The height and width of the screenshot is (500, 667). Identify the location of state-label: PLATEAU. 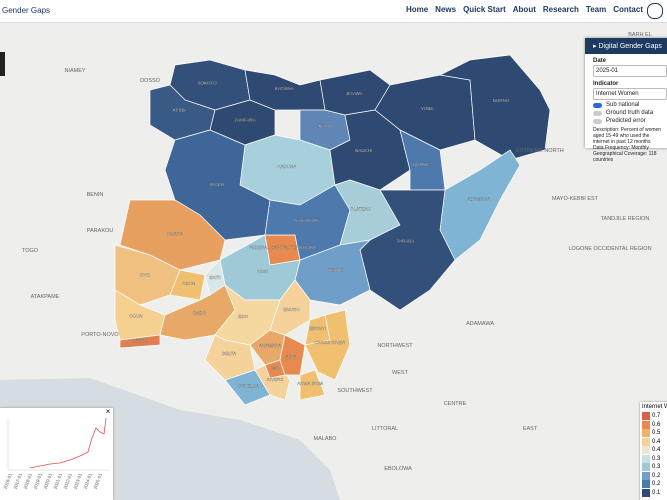
(361, 209).